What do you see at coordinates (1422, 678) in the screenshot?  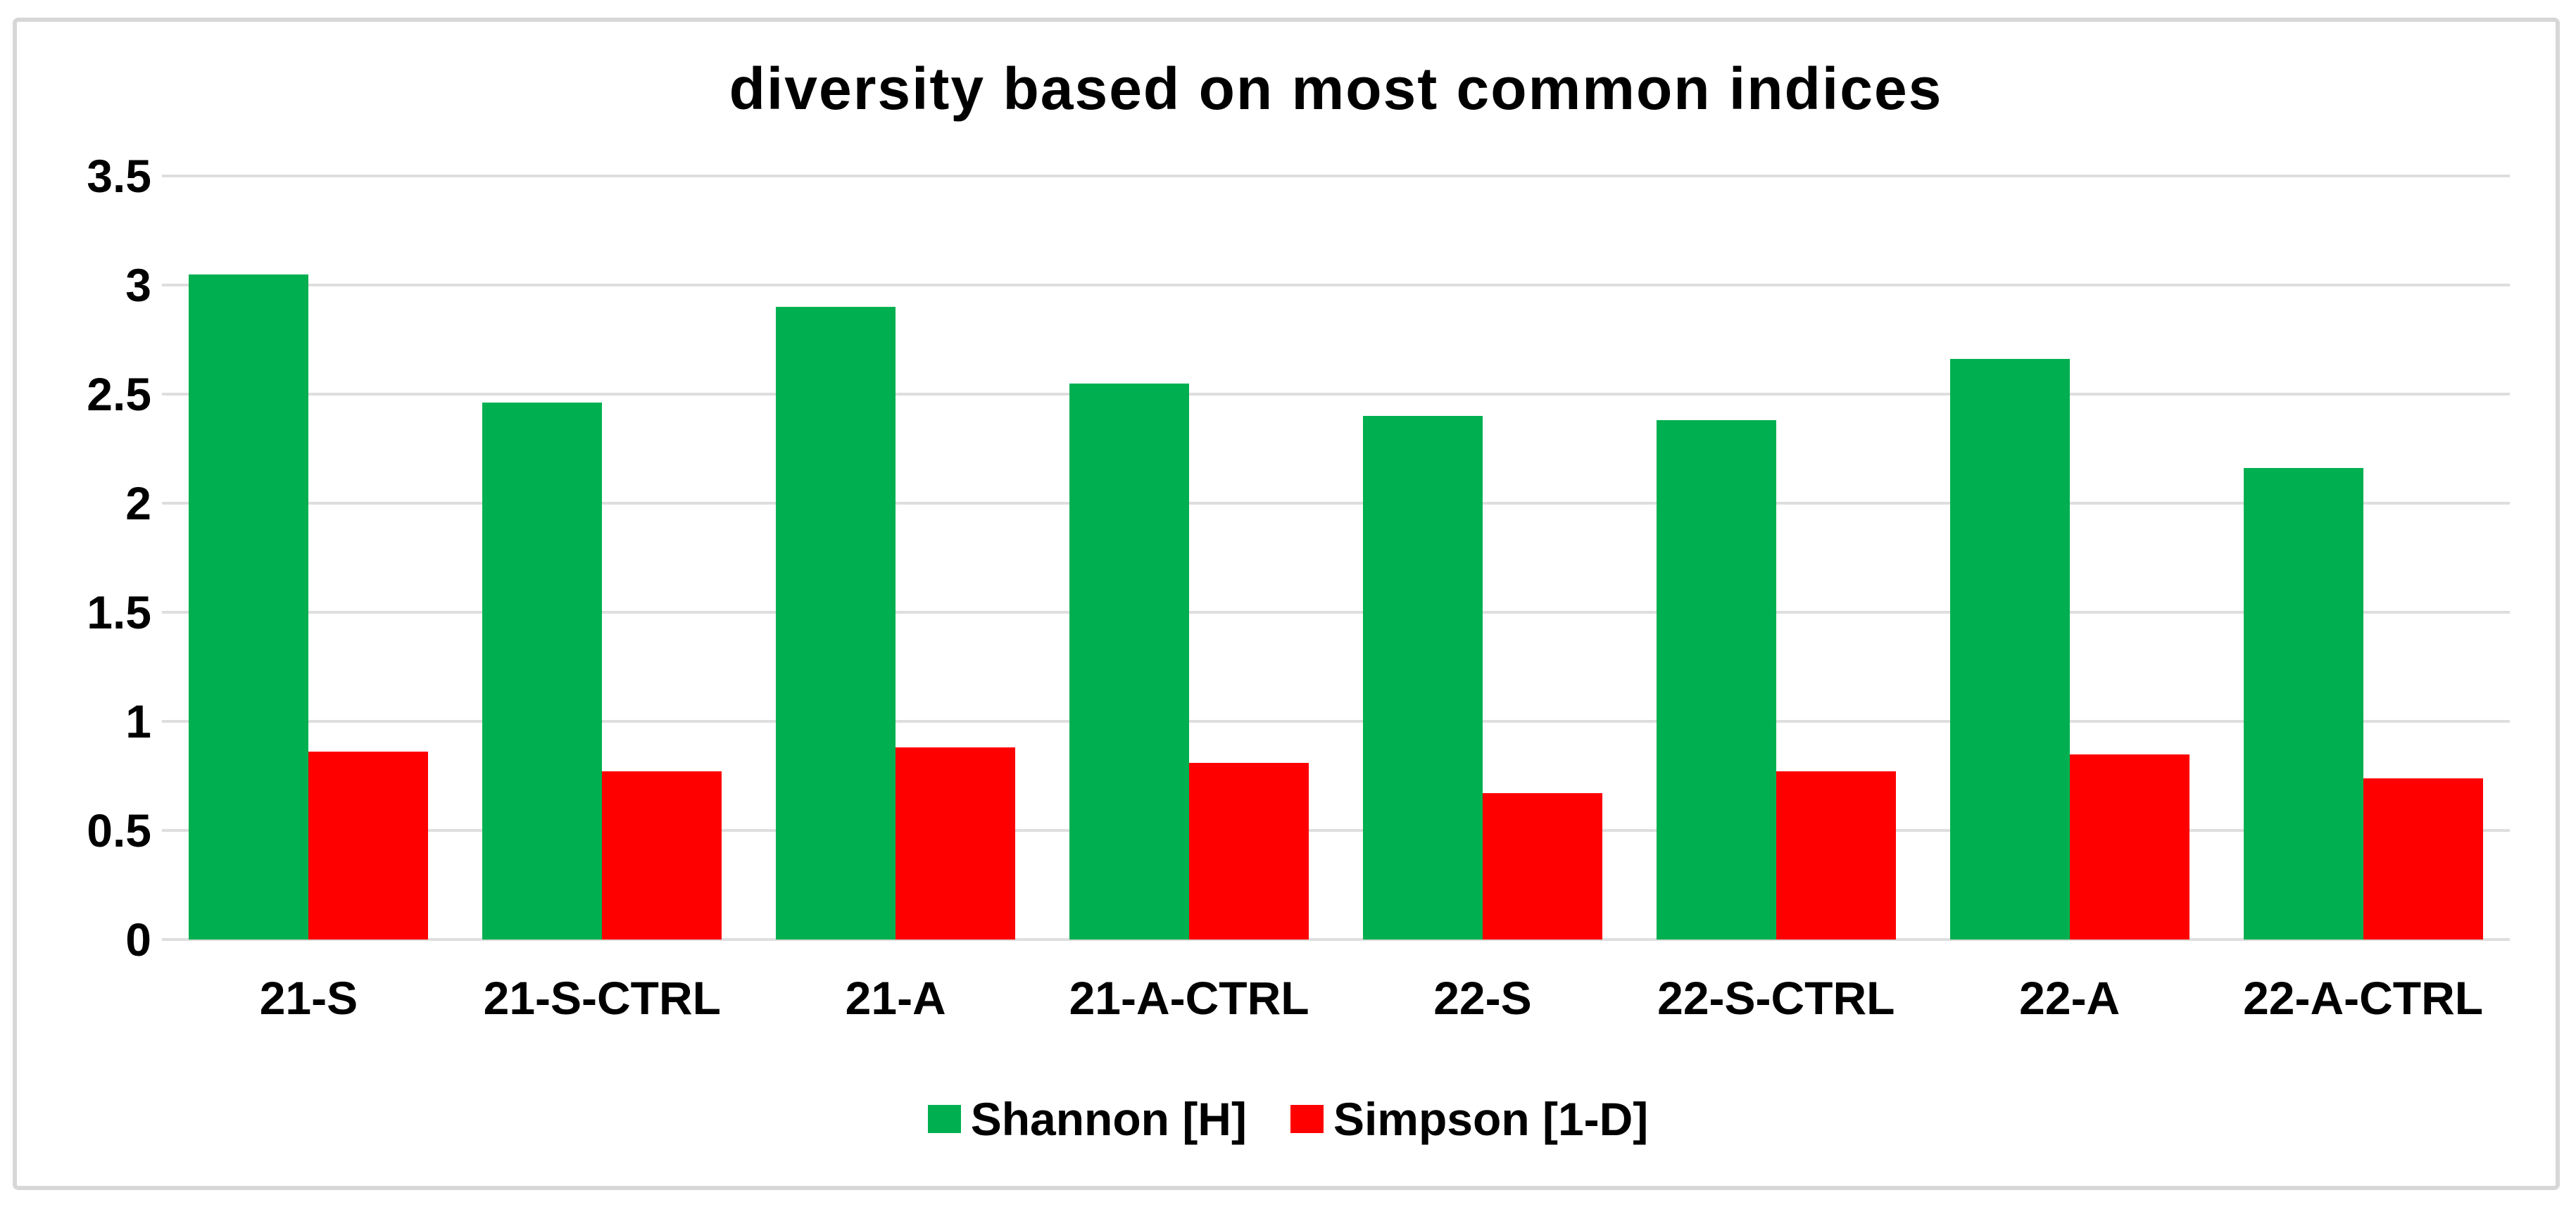 I see `bar-shannon-22-S` at bounding box center [1422, 678].